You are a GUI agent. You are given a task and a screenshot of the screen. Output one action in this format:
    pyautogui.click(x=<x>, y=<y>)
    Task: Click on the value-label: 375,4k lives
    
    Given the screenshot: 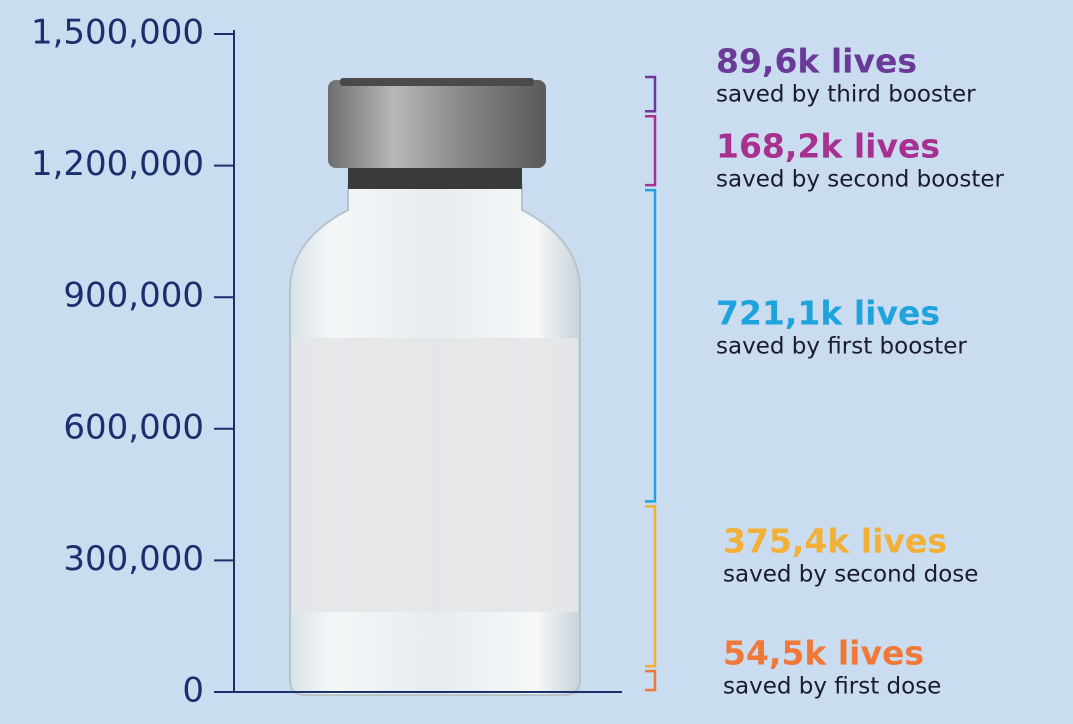 What is the action you would take?
    pyautogui.click(x=835, y=541)
    